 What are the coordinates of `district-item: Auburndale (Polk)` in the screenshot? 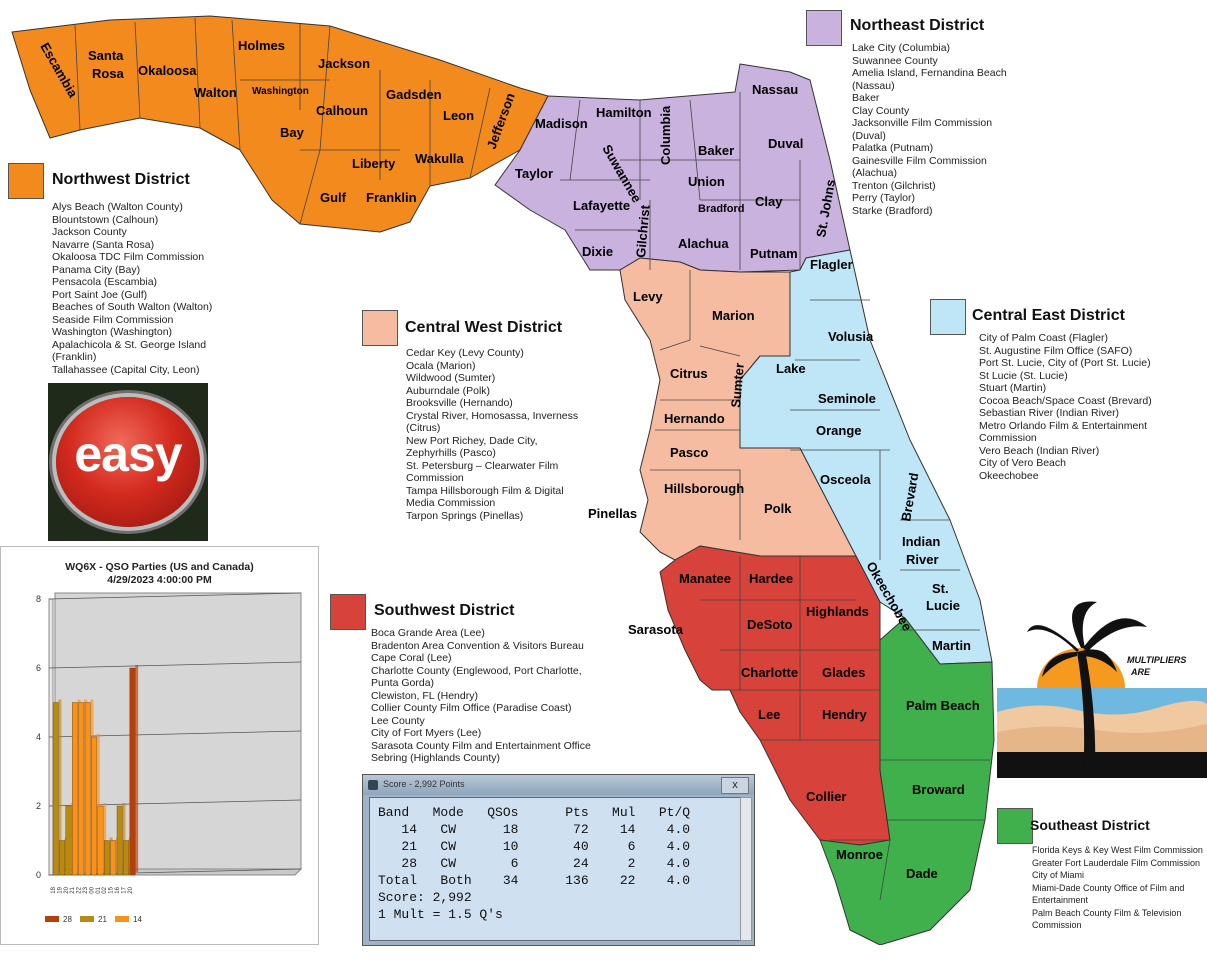 It's located at (448, 390).